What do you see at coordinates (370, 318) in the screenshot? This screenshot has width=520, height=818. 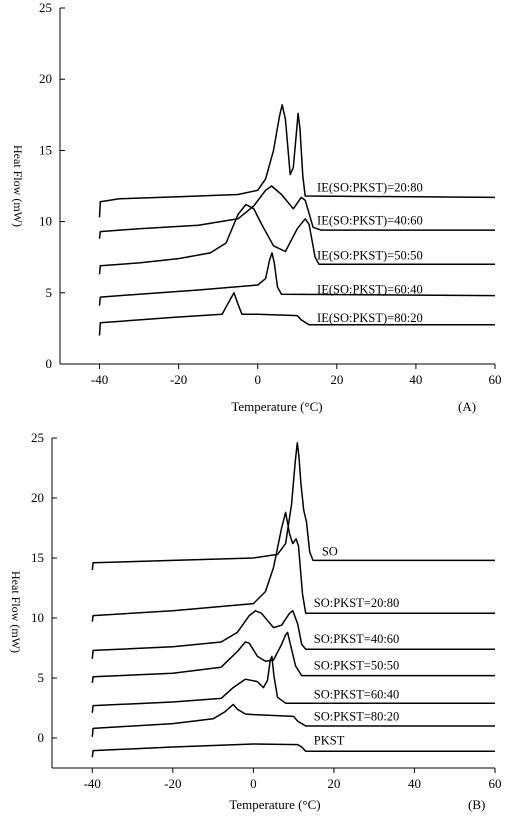 I see `series-label: IE(SO:PKST)=80:20` at bounding box center [370, 318].